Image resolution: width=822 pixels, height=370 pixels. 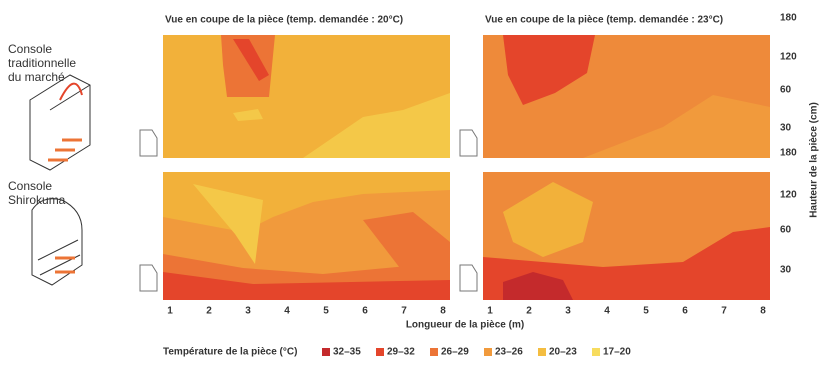 I want to click on x-axis-label: Longueur de la pièce (m), so click(x=465, y=325).